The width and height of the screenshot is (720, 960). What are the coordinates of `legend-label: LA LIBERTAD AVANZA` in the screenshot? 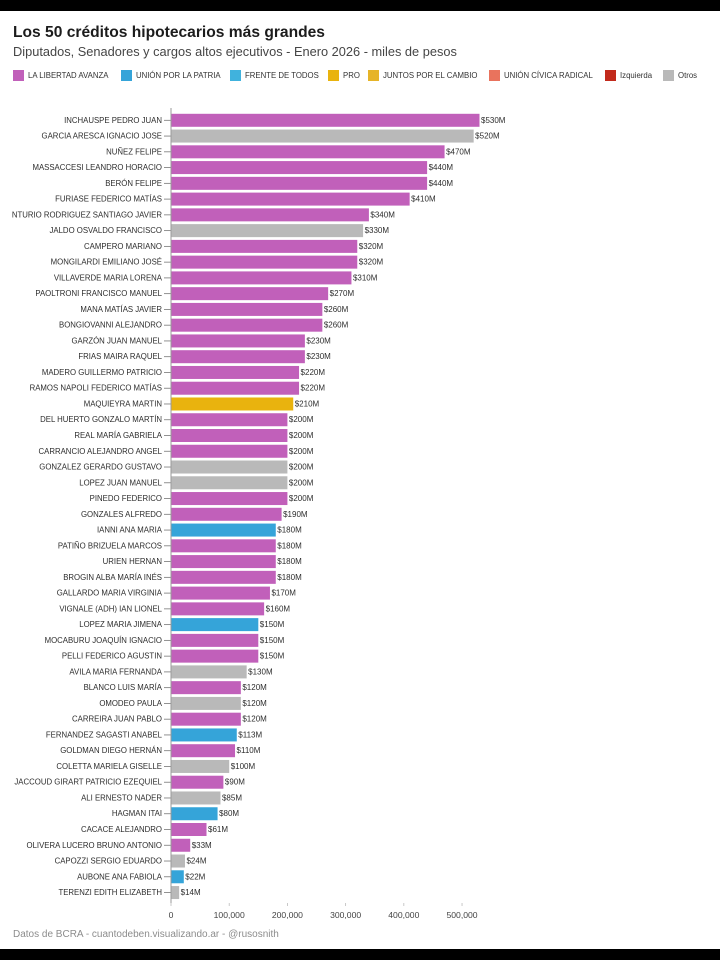 It's located at (68, 75).